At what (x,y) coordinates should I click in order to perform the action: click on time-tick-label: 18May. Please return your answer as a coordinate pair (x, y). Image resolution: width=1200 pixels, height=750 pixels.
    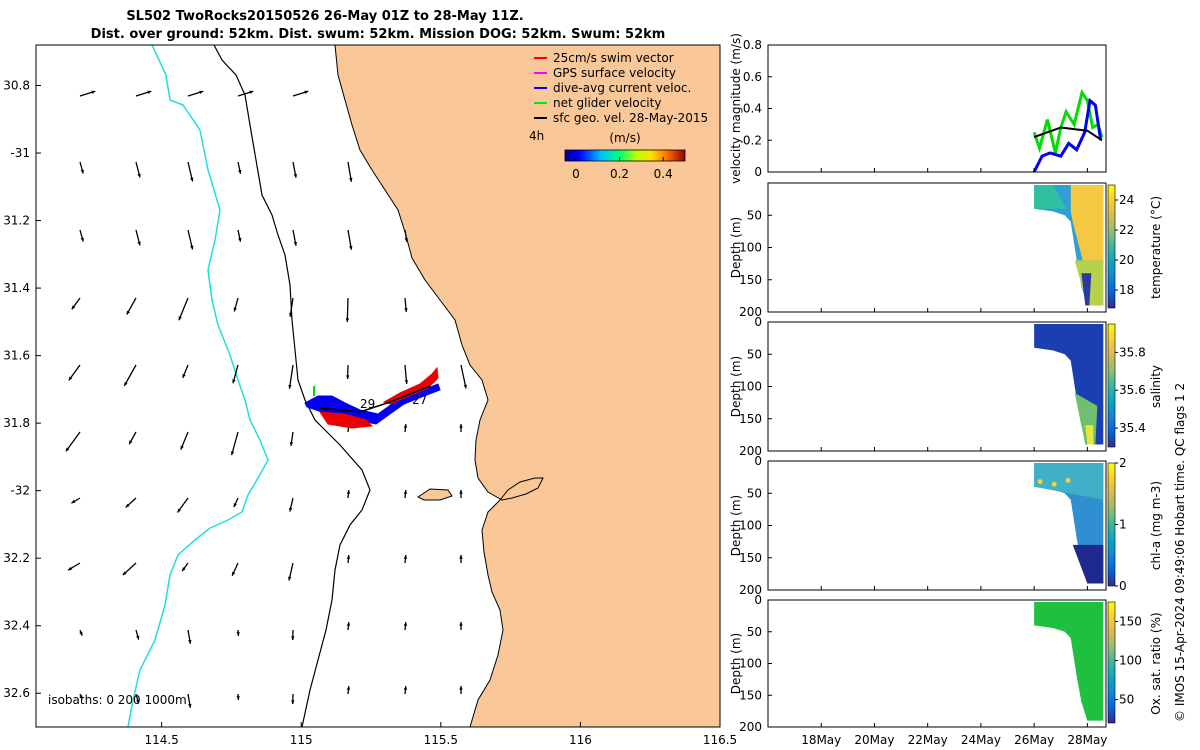
    Looking at the image, I should click on (821, 740).